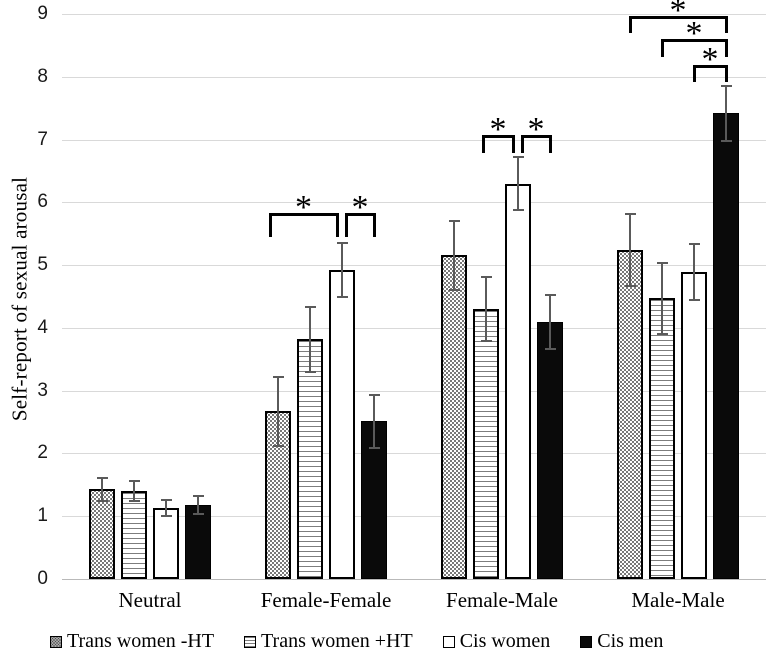  What do you see at coordinates (132, 641) in the screenshot?
I see `legend-item: Trans women -HT` at bounding box center [132, 641].